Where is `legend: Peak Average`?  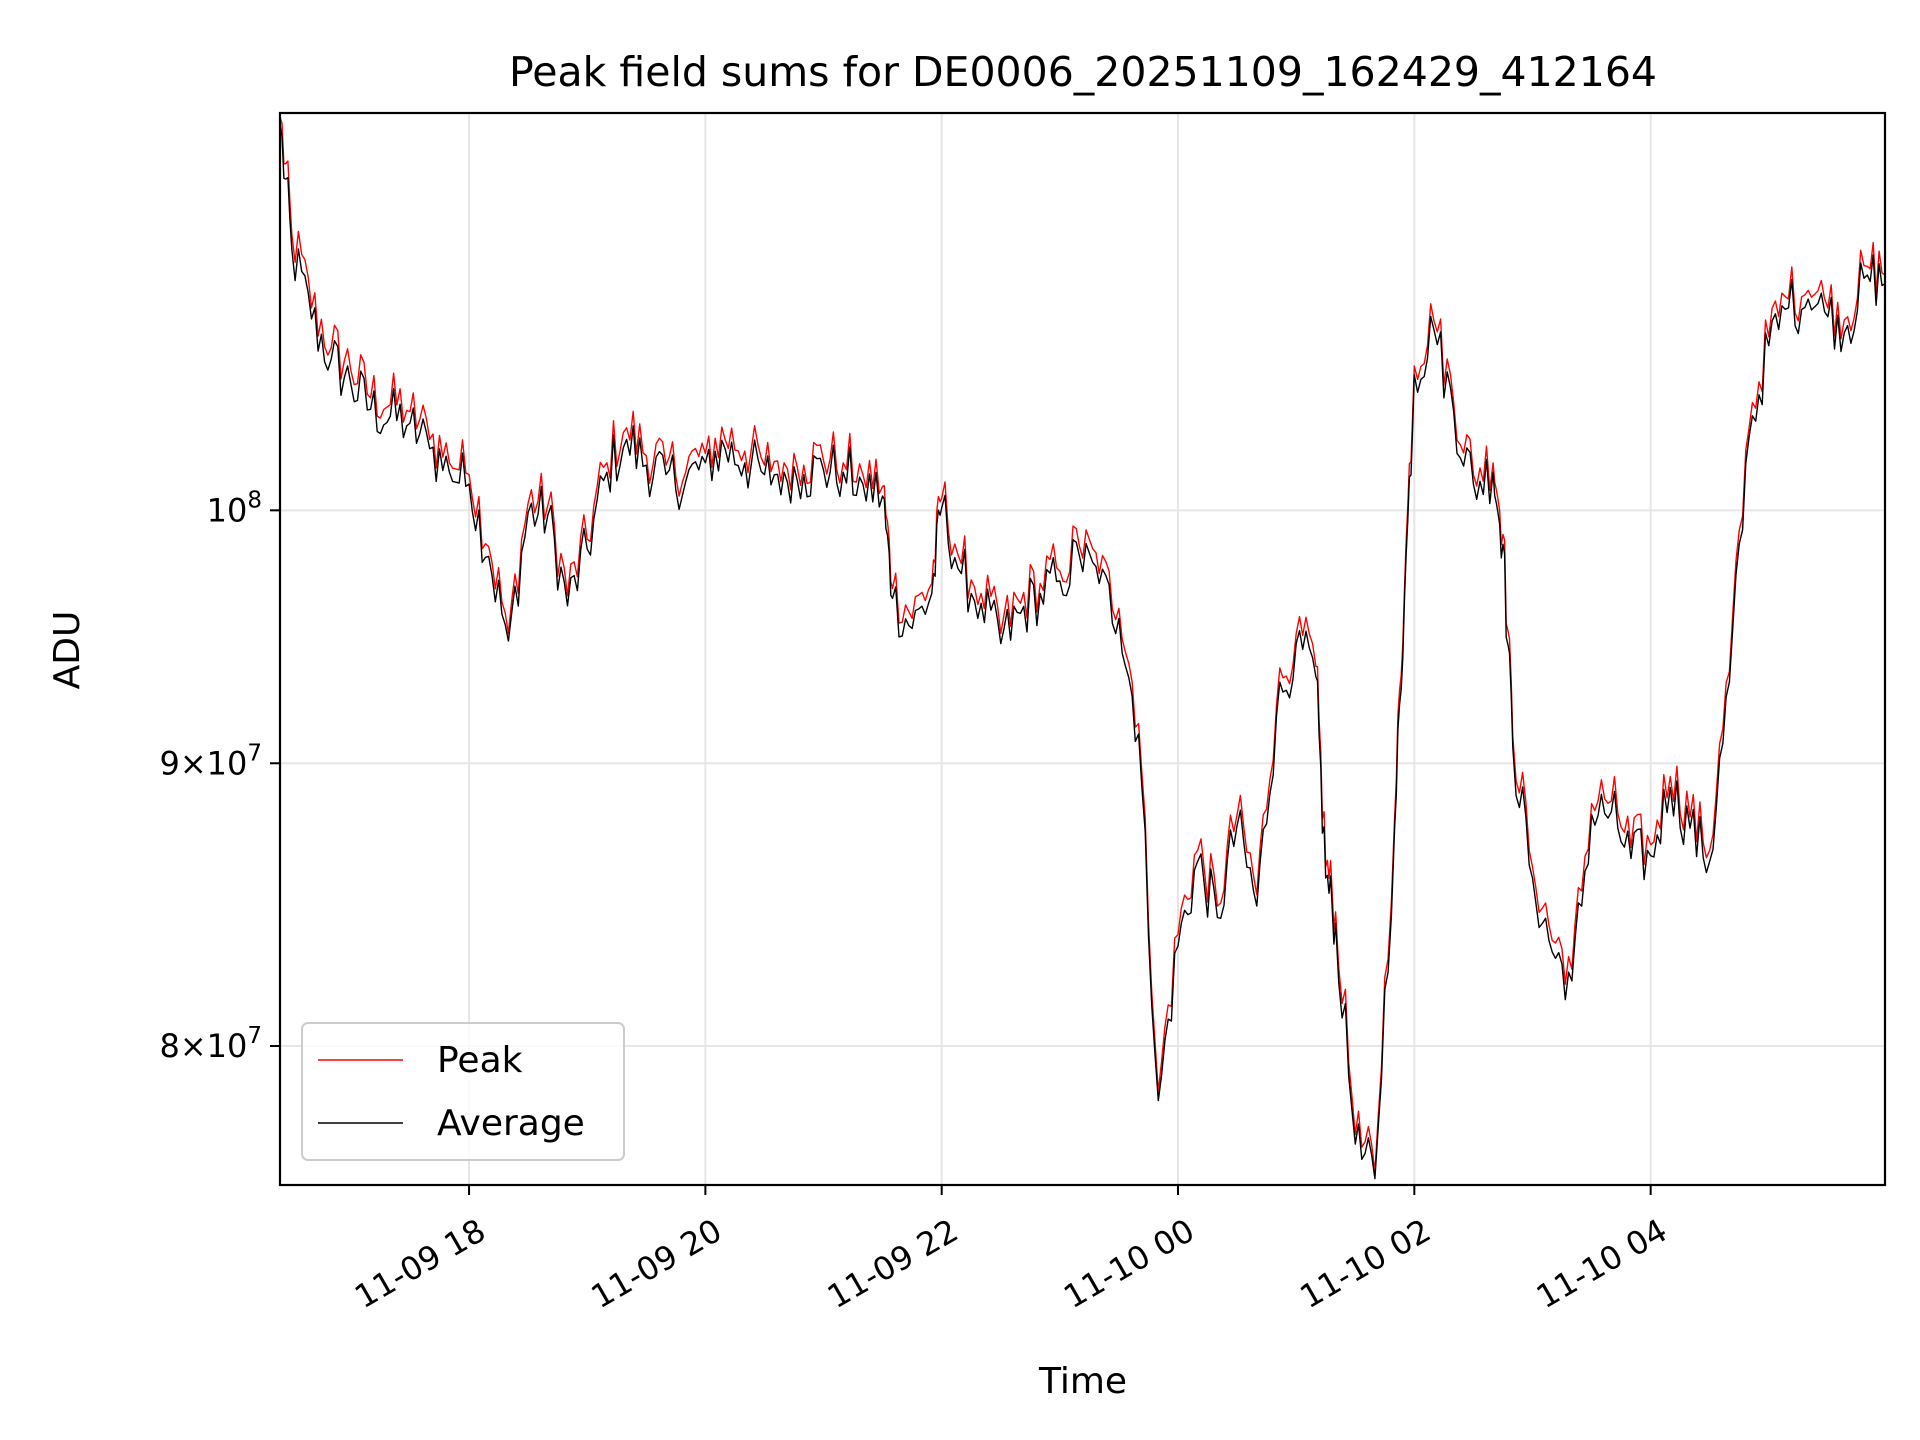 legend: Peak Average is located at coordinates (463, 1091).